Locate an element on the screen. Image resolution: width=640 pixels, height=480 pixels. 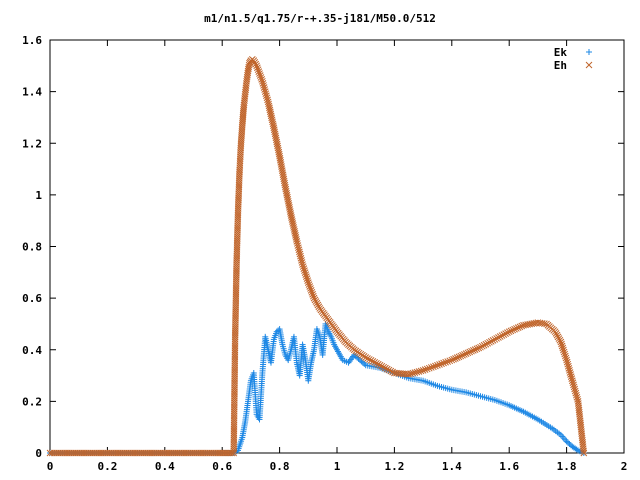
legend-marker-icon is located at coordinates (589, 65).